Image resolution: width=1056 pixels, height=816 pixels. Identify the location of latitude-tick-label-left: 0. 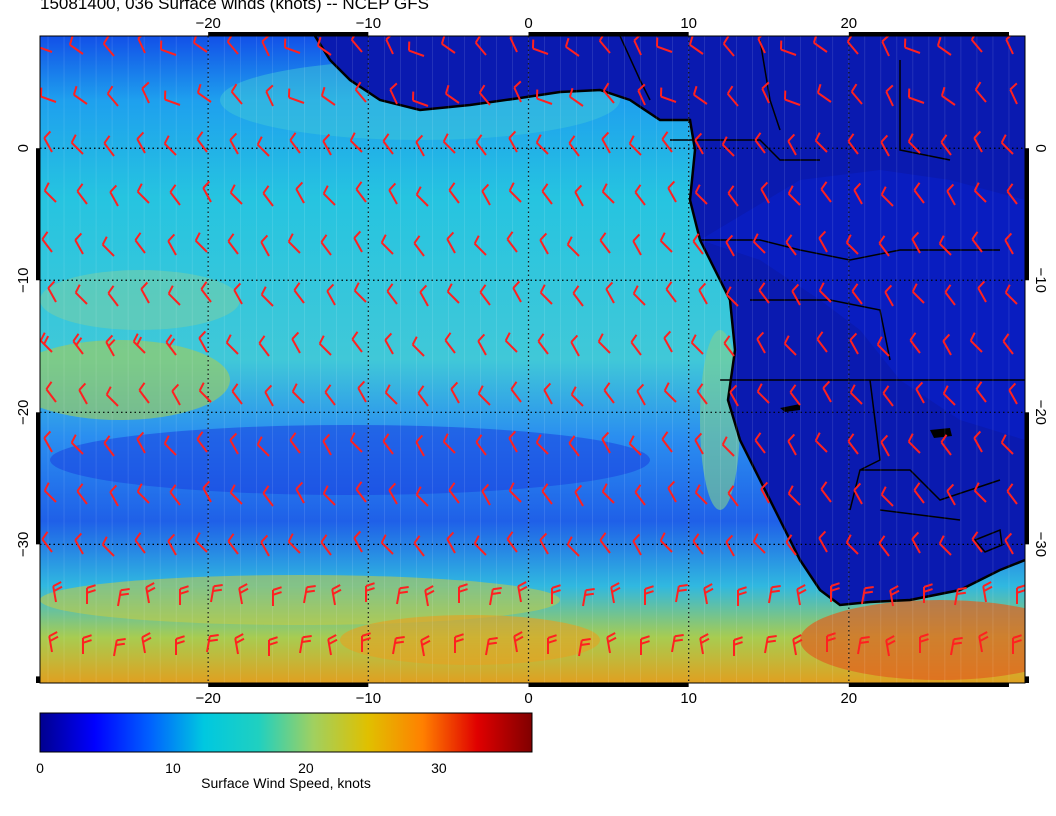
(23, 148).